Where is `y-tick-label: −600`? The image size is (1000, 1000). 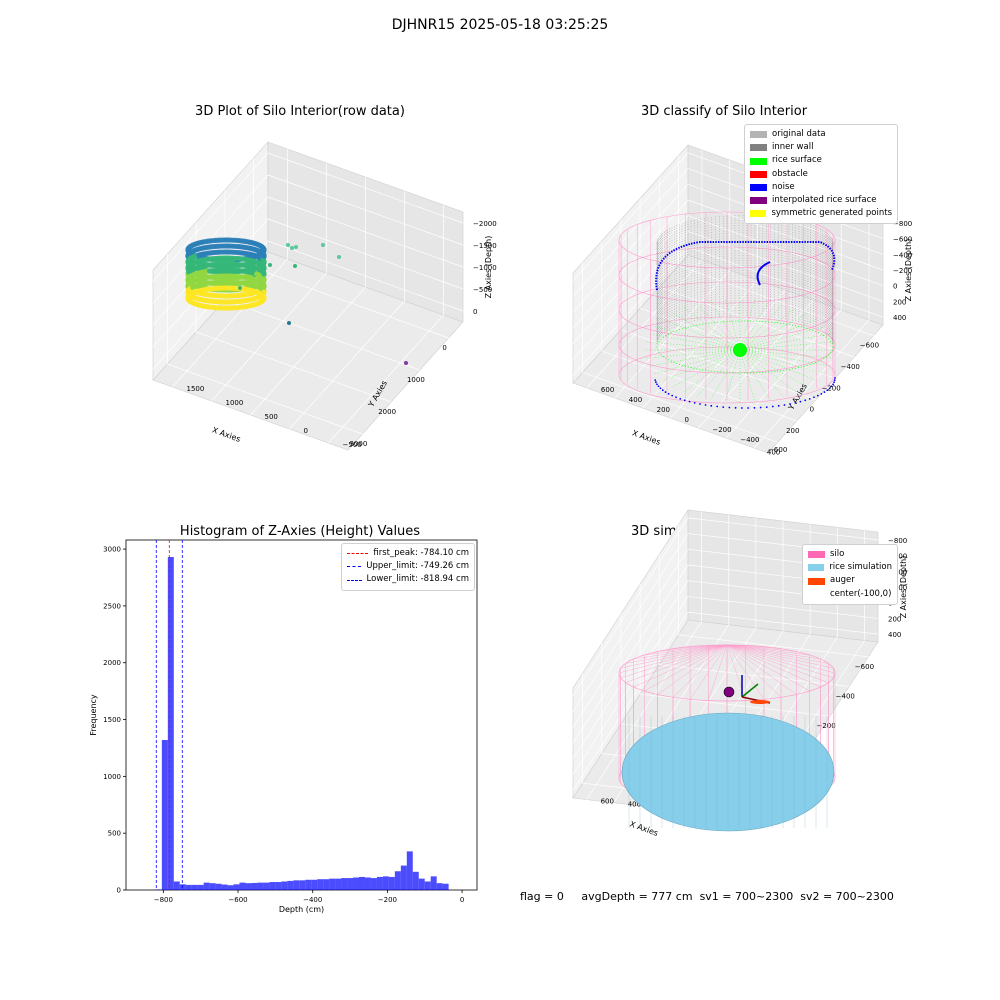 y-tick-label: −600 is located at coordinates (777, 450).